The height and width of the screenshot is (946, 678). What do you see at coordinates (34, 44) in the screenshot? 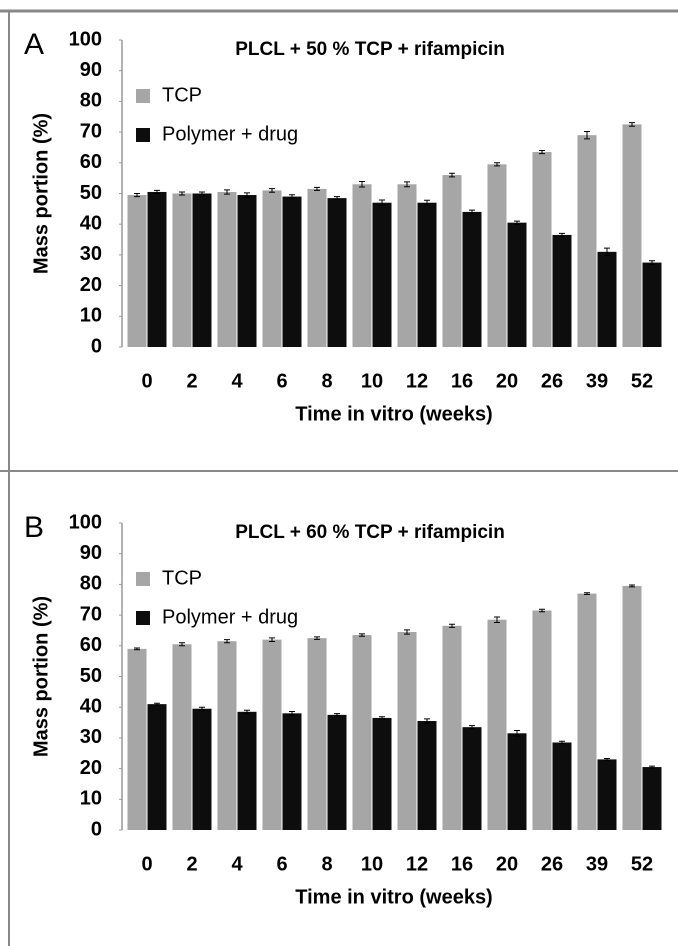
I see `panel-label: A` at bounding box center [34, 44].